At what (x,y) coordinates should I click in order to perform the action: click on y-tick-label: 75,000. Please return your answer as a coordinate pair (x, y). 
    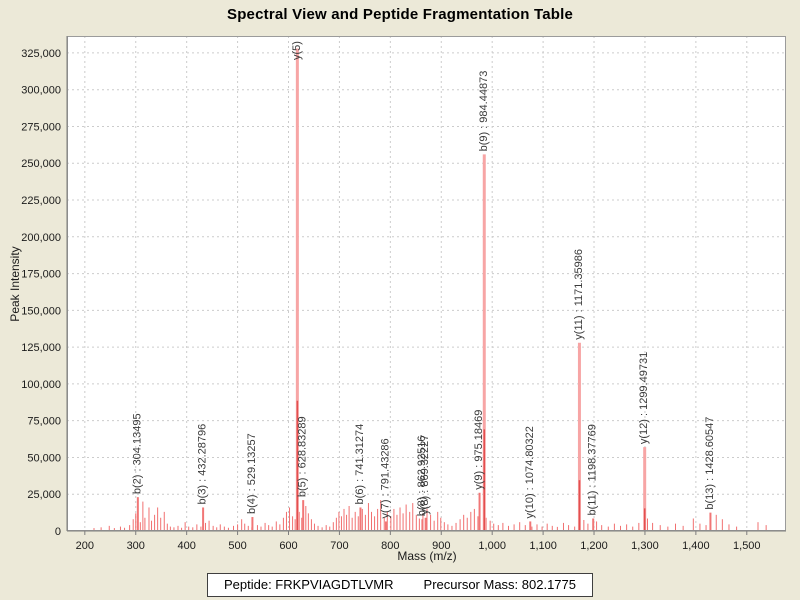
    Looking at the image, I should click on (44, 422).